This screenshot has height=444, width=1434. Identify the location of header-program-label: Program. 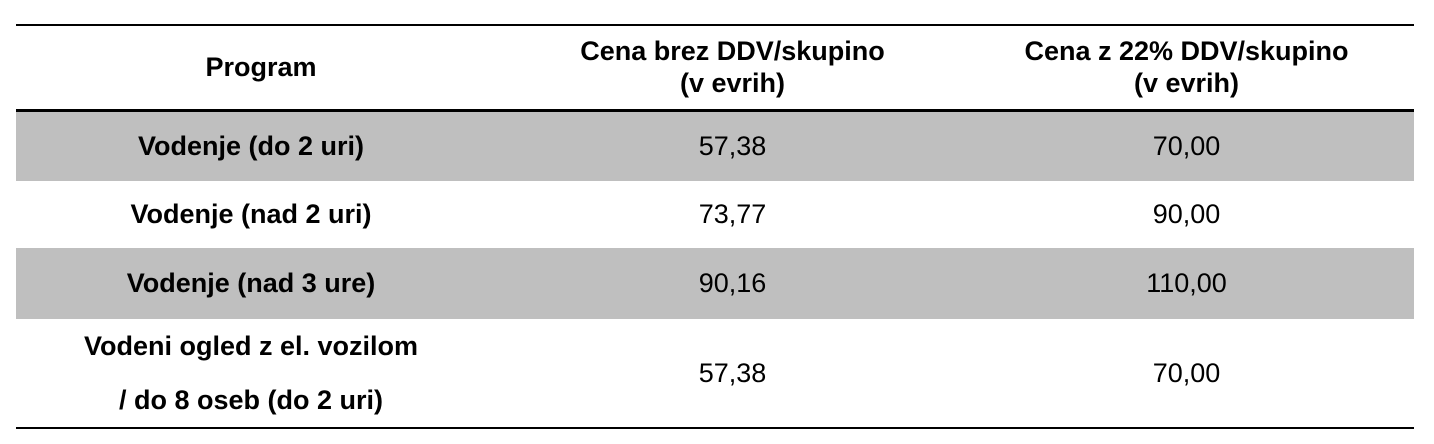
(261, 67).